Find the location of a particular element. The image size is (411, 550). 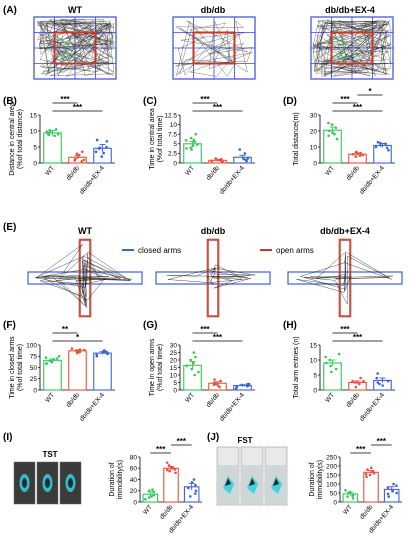

bar is located at coordinates (332, 146).